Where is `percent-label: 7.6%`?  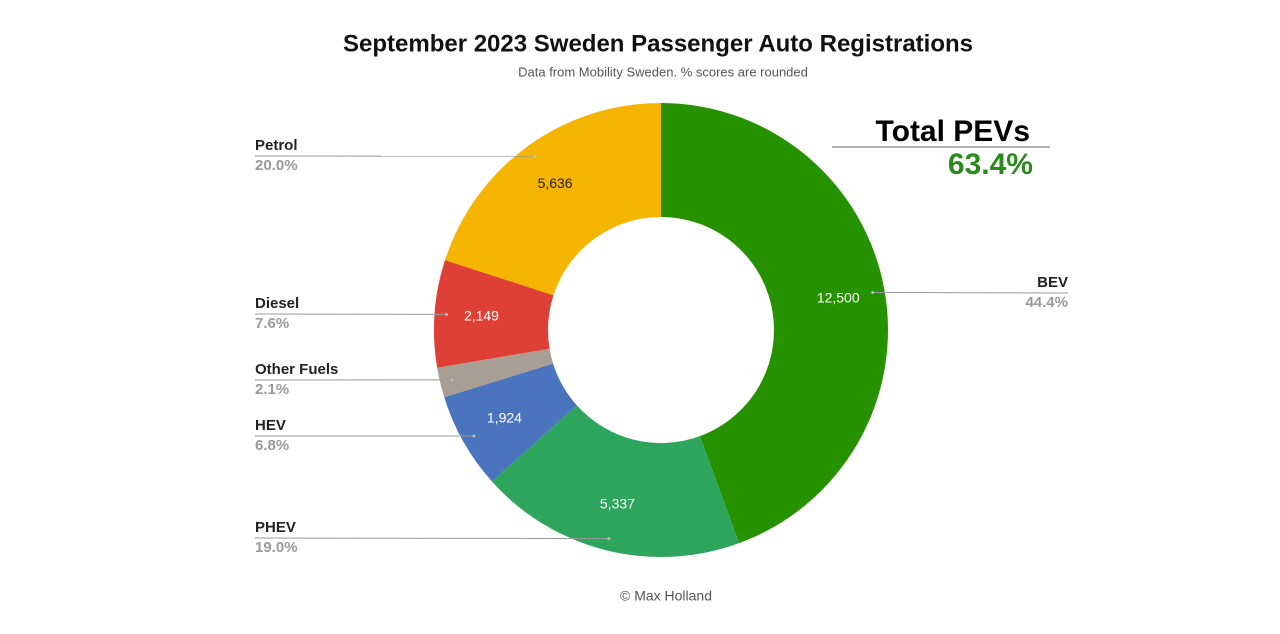 percent-label: 7.6% is located at coordinates (272, 323).